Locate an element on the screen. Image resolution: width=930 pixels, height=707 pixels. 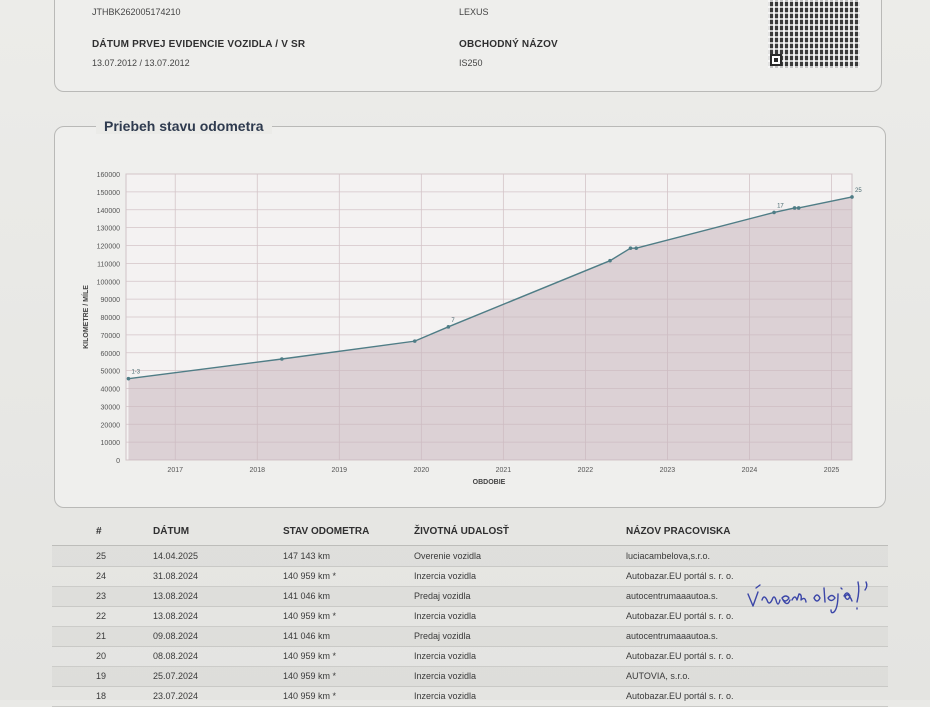
cell-event: Overenie vozidla is located at coordinates (448, 556).